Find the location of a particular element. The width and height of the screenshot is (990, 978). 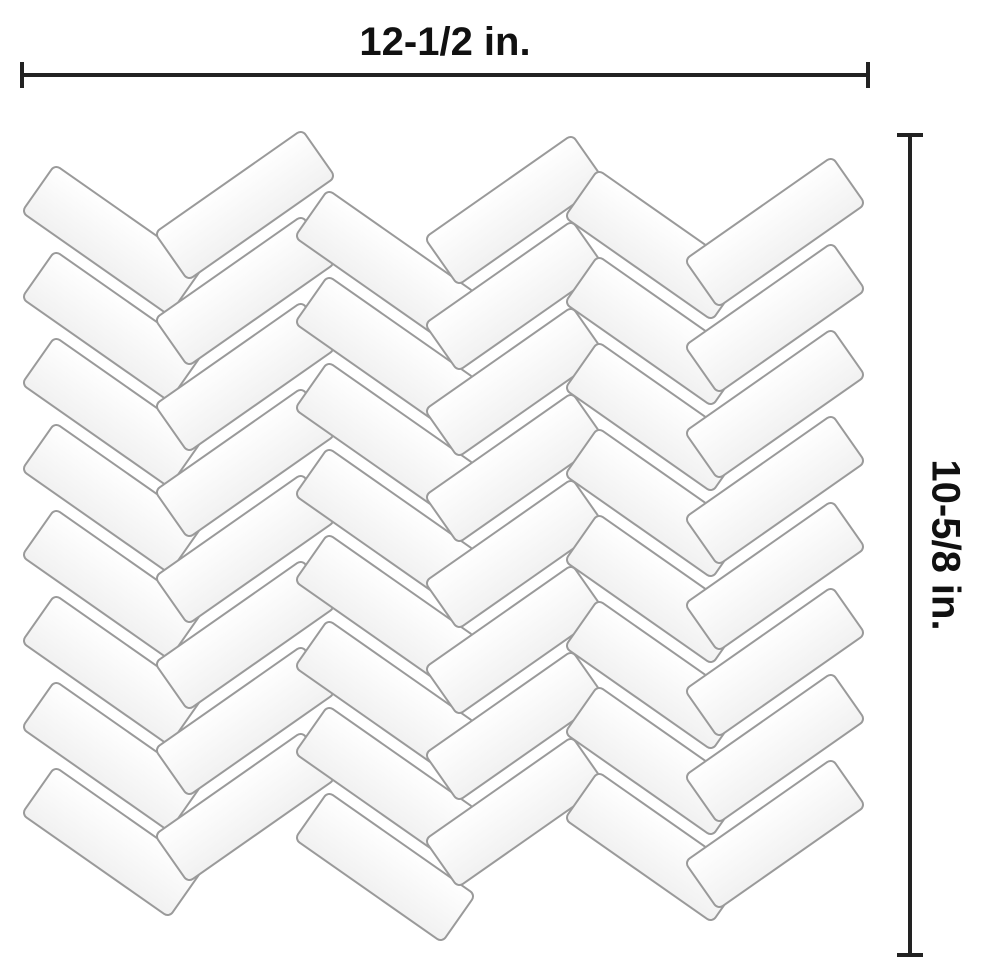

height-dimension-label: 10-5/8 in. is located at coordinates (945, 545).